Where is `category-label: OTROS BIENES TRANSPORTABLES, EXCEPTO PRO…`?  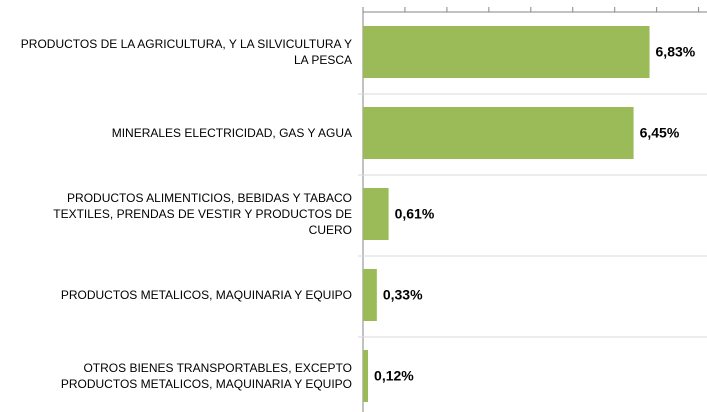
category-label: OTROS BIENES TRANSPORTABLES, EXCEPTO PRO… is located at coordinates (206, 376).